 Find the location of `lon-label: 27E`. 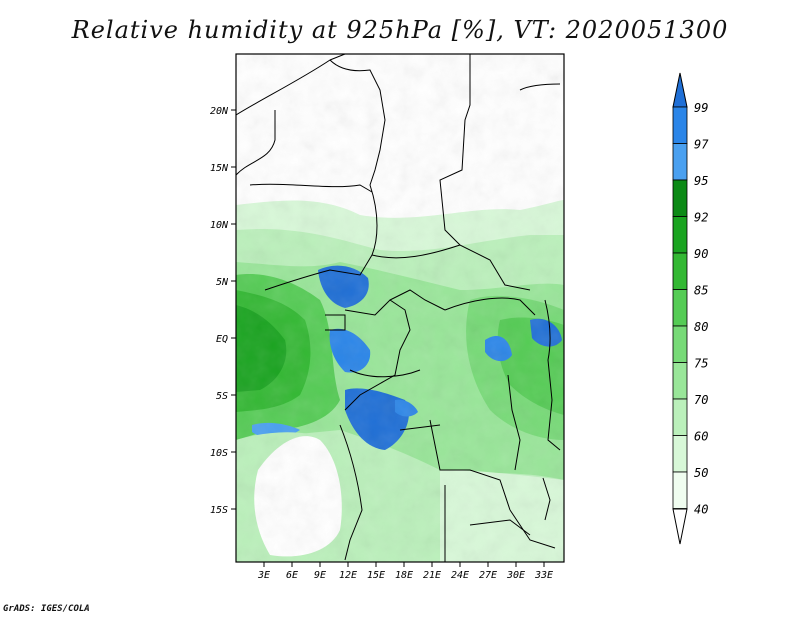

lon-label: 27E is located at coordinates (488, 575).